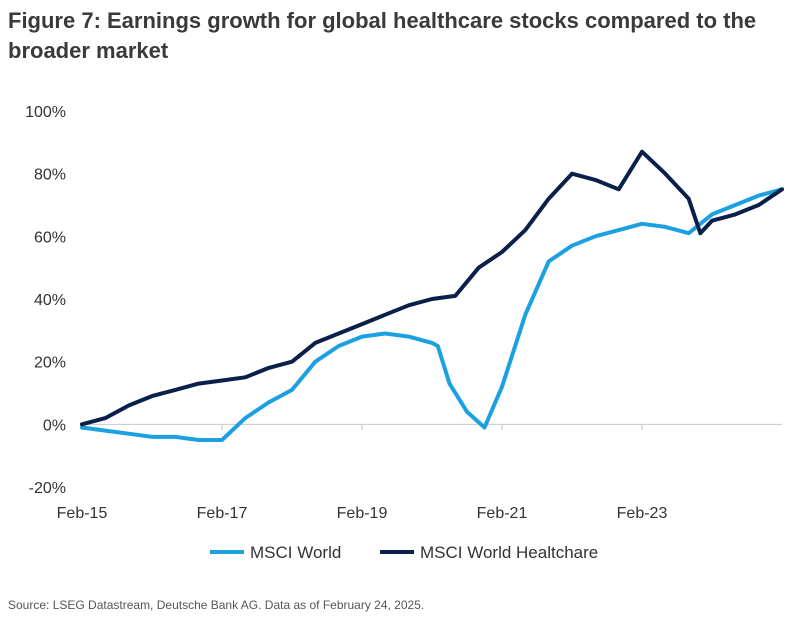  What do you see at coordinates (50, 363) in the screenshot?
I see `y-tick-label: 20%` at bounding box center [50, 363].